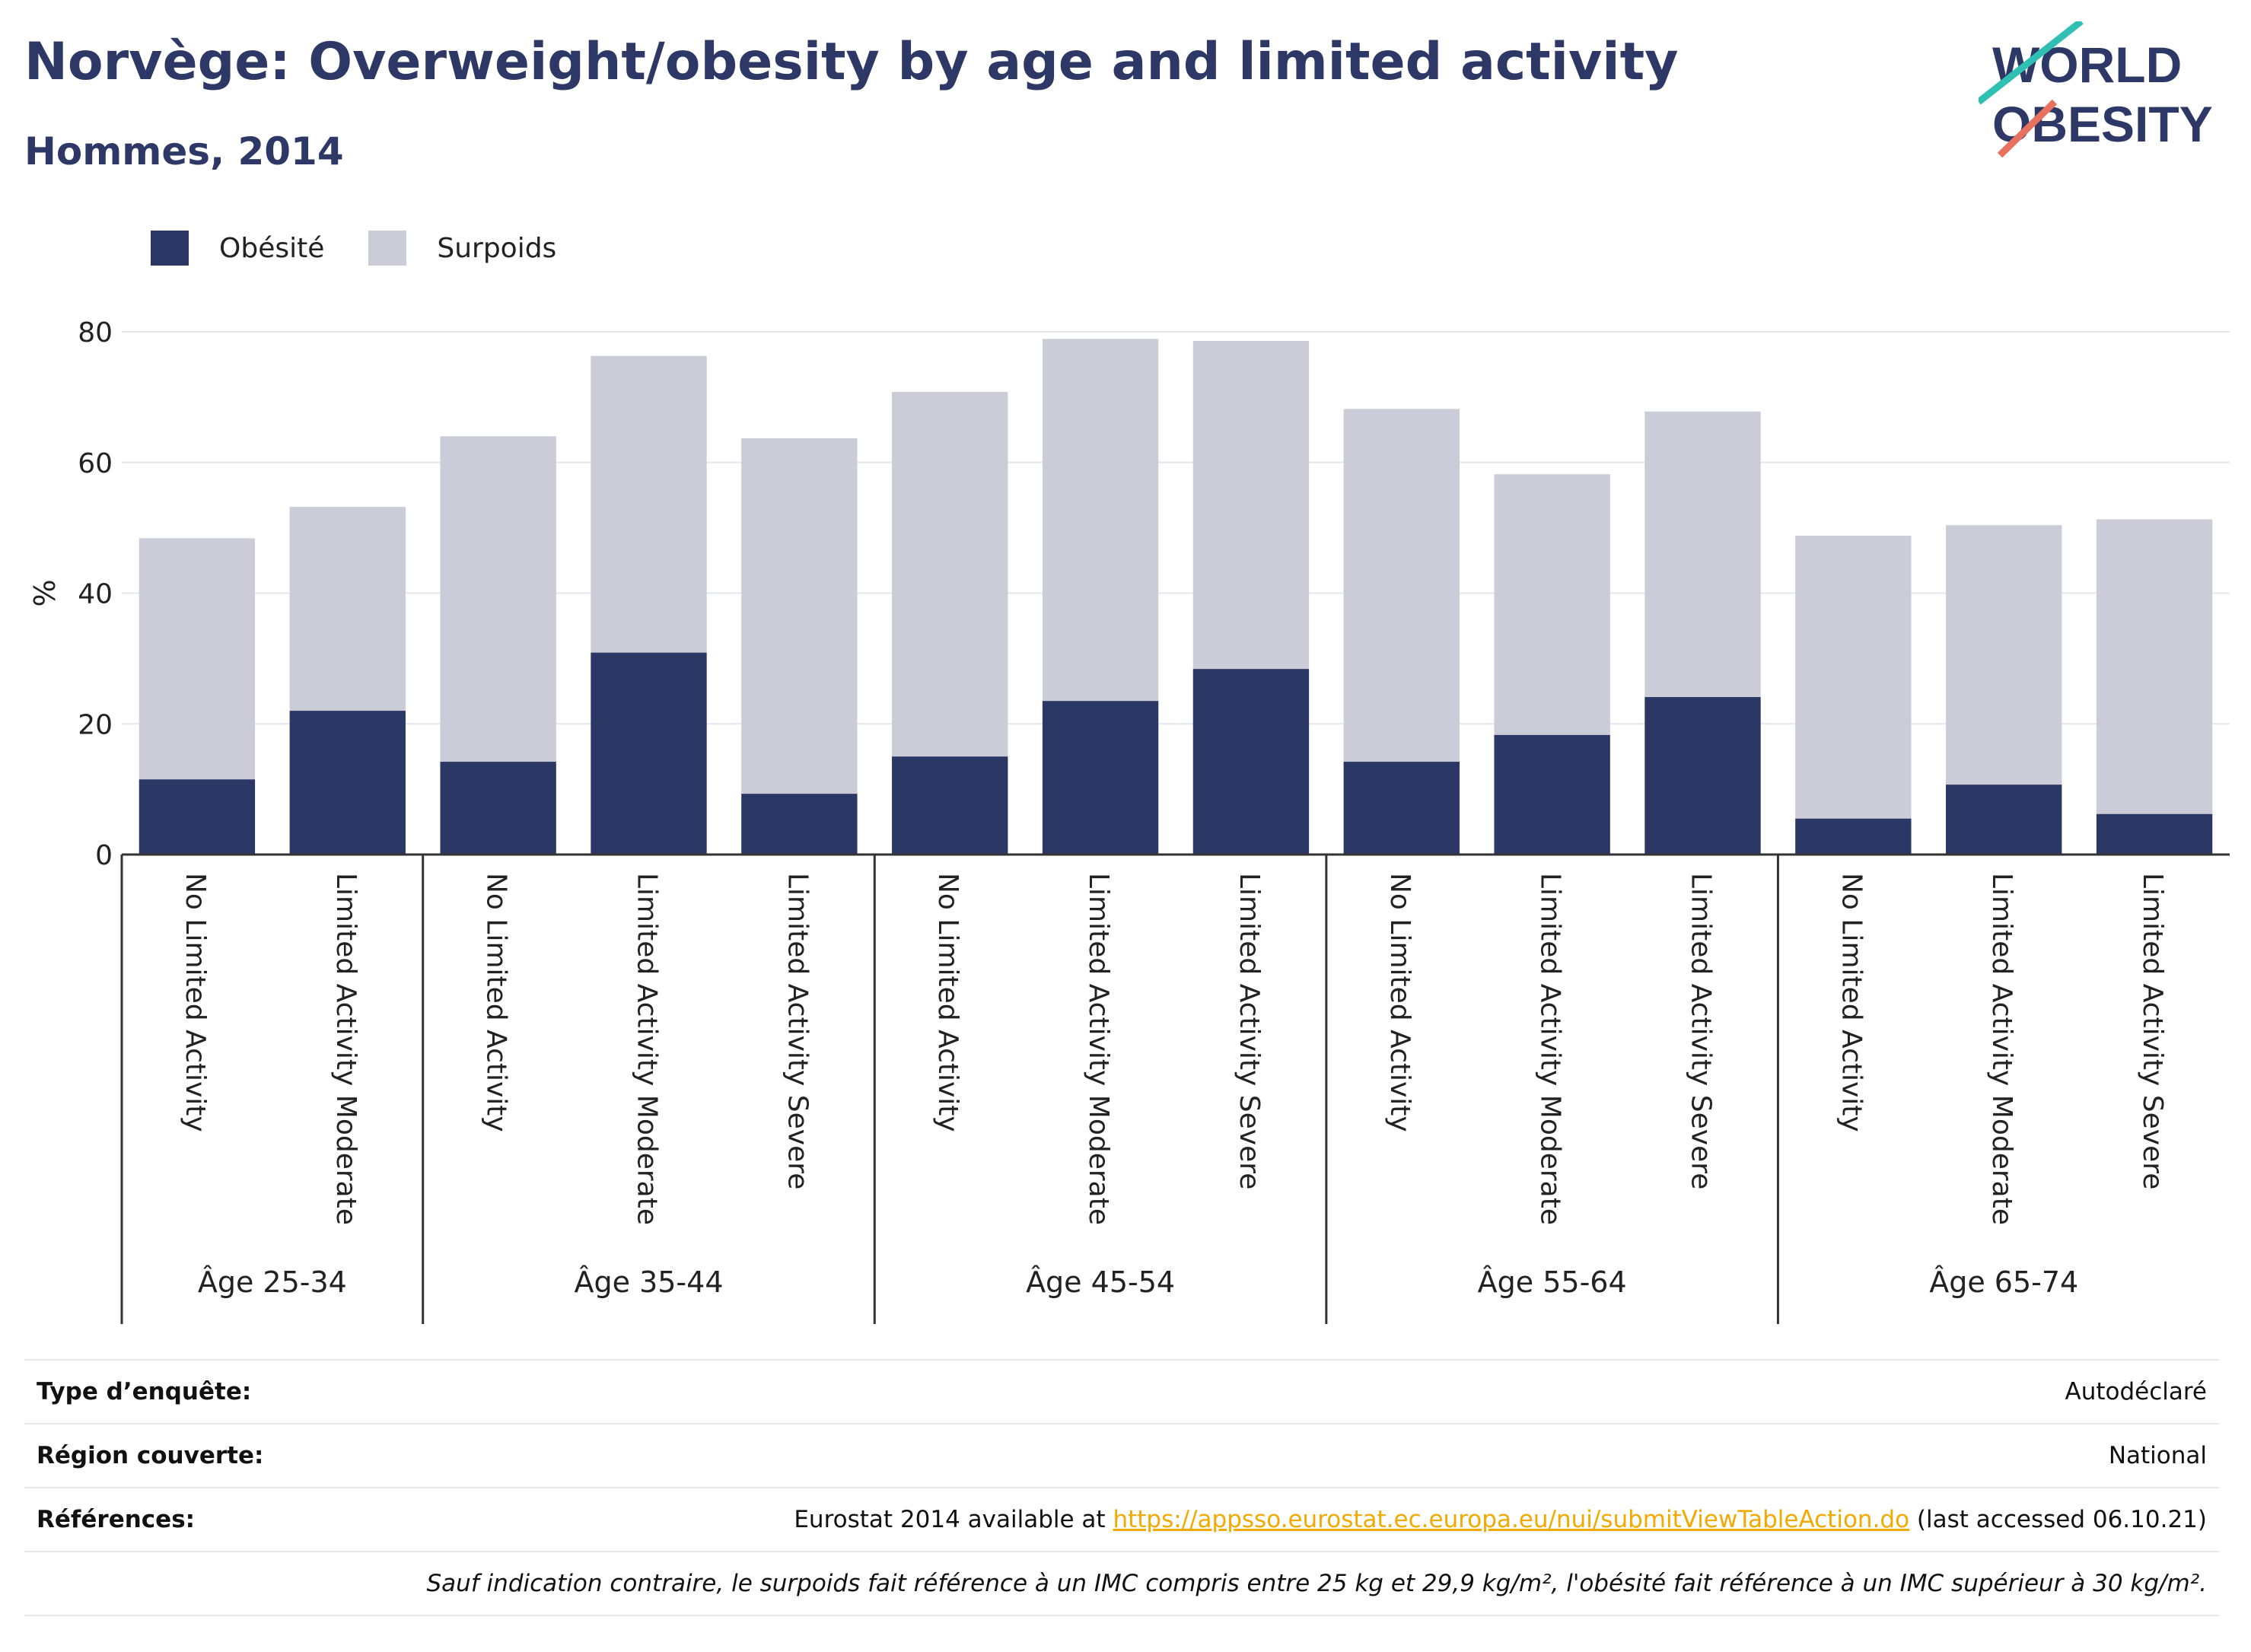 This screenshot has width=2251, height=1652. What do you see at coordinates (184, 151) in the screenshot?
I see `chart-subtitle: Hommes, 2014` at bounding box center [184, 151].